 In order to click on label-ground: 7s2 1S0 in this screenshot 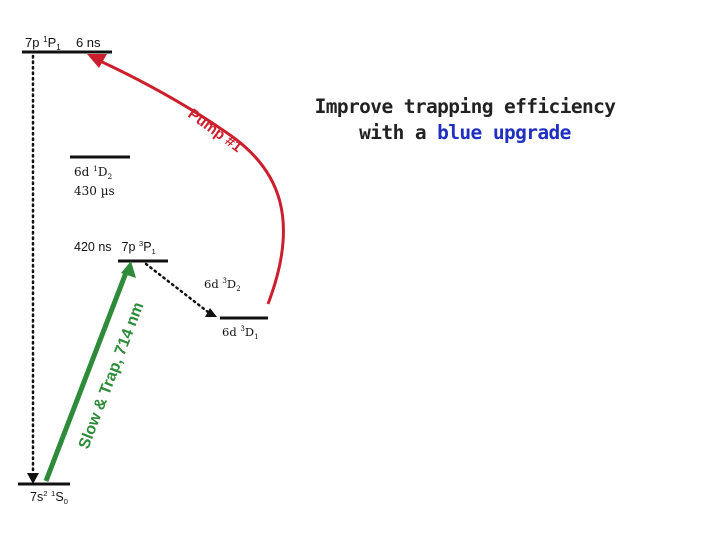, I will do `click(49, 497)`.